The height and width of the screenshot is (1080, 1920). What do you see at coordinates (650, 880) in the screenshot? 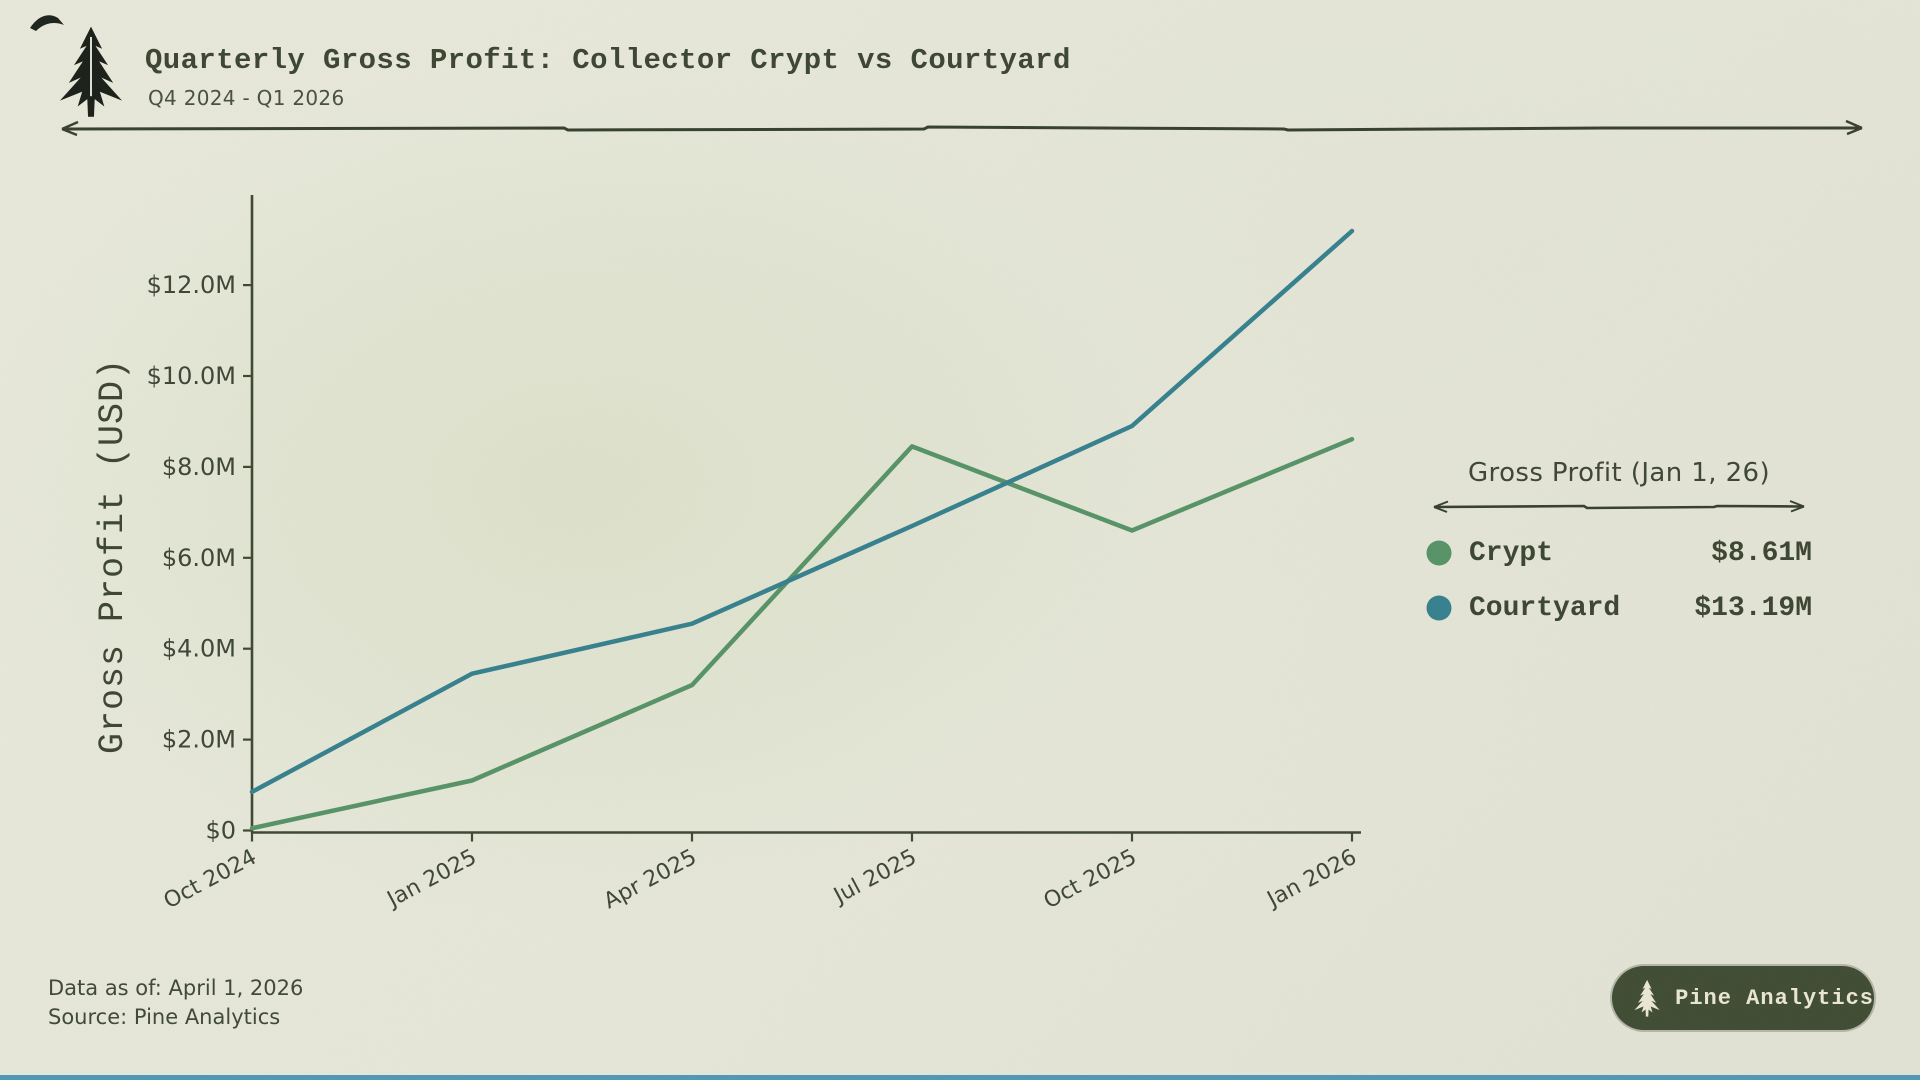
I see `x-tick-label: Apr 2025` at bounding box center [650, 880].